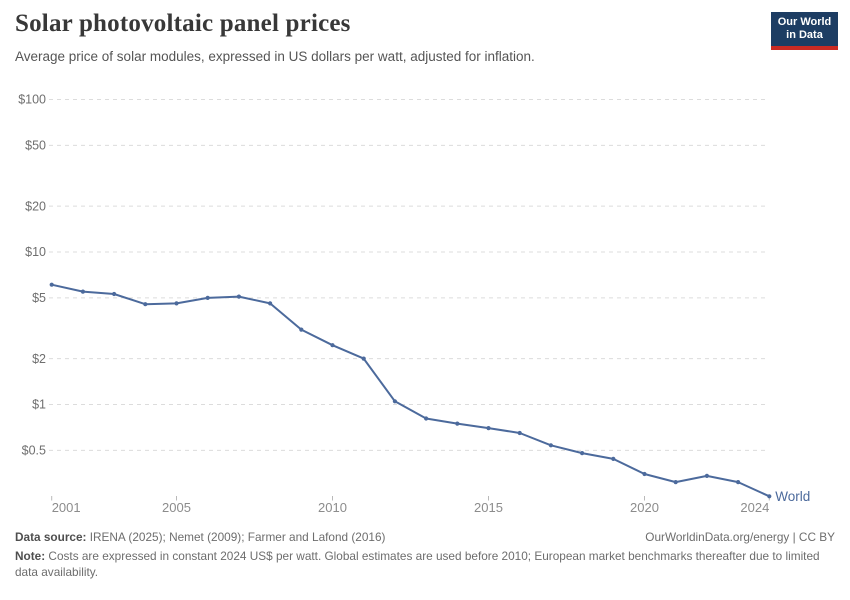  What do you see at coordinates (804, 22) in the screenshot?
I see `owid-logo-line1: Our World` at bounding box center [804, 22].